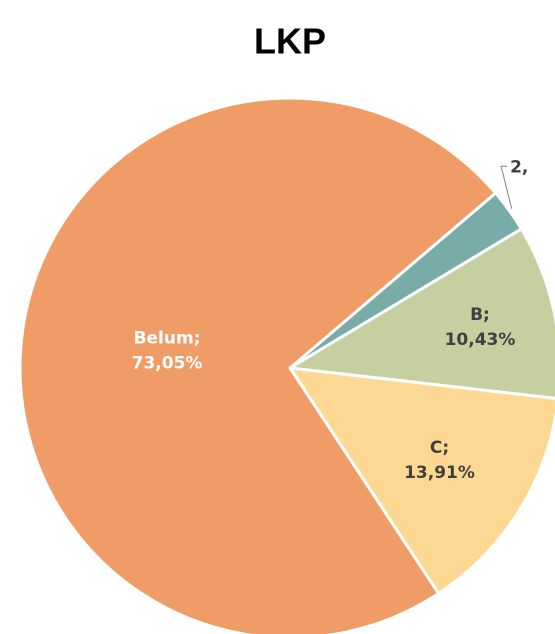 The image size is (555, 634). What do you see at coordinates (480, 340) in the screenshot?
I see `data-label: 10,43%` at bounding box center [480, 340].